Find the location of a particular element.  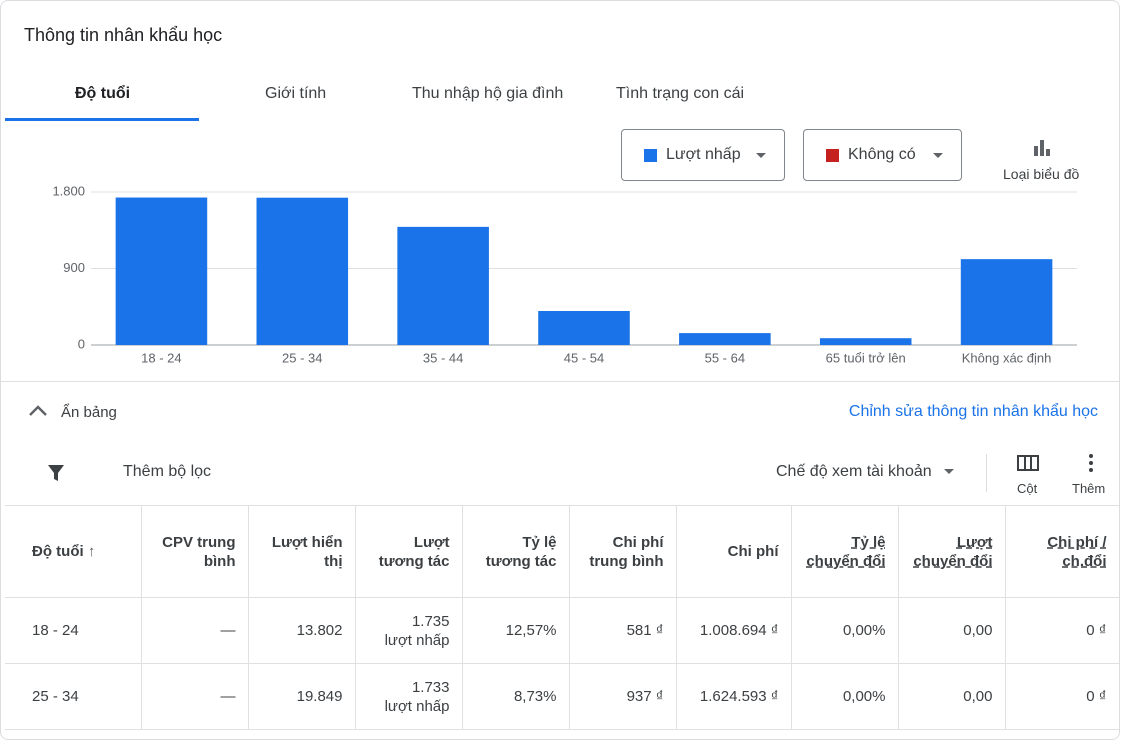

column-header: CPV trung bình is located at coordinates (195, 551).